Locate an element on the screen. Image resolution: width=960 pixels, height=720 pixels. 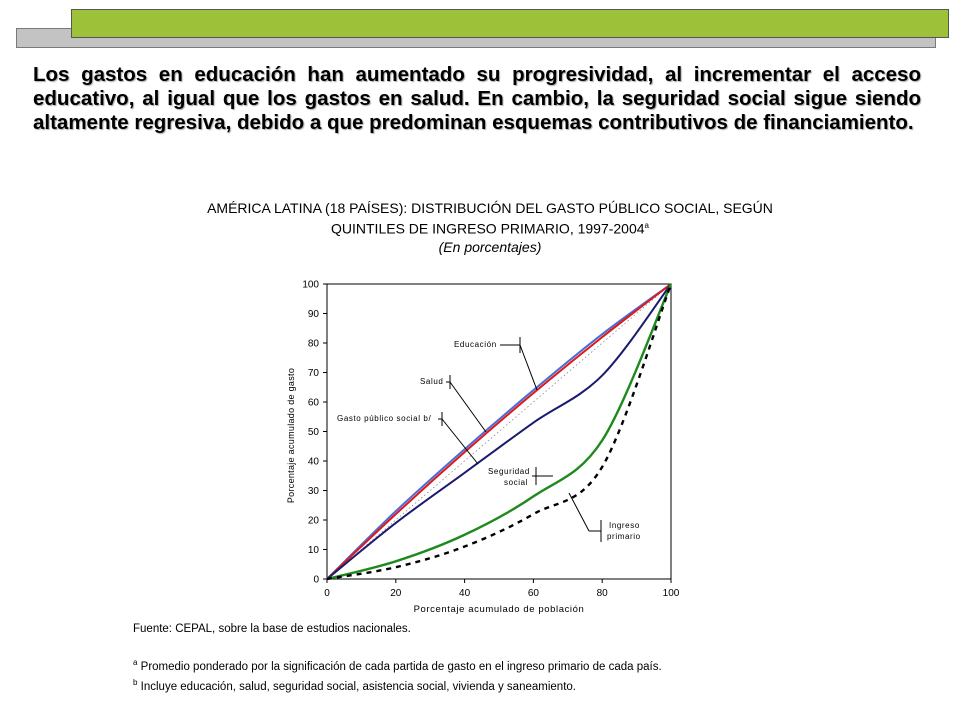
series-line-ingreso is located at coordinates (499, 432).